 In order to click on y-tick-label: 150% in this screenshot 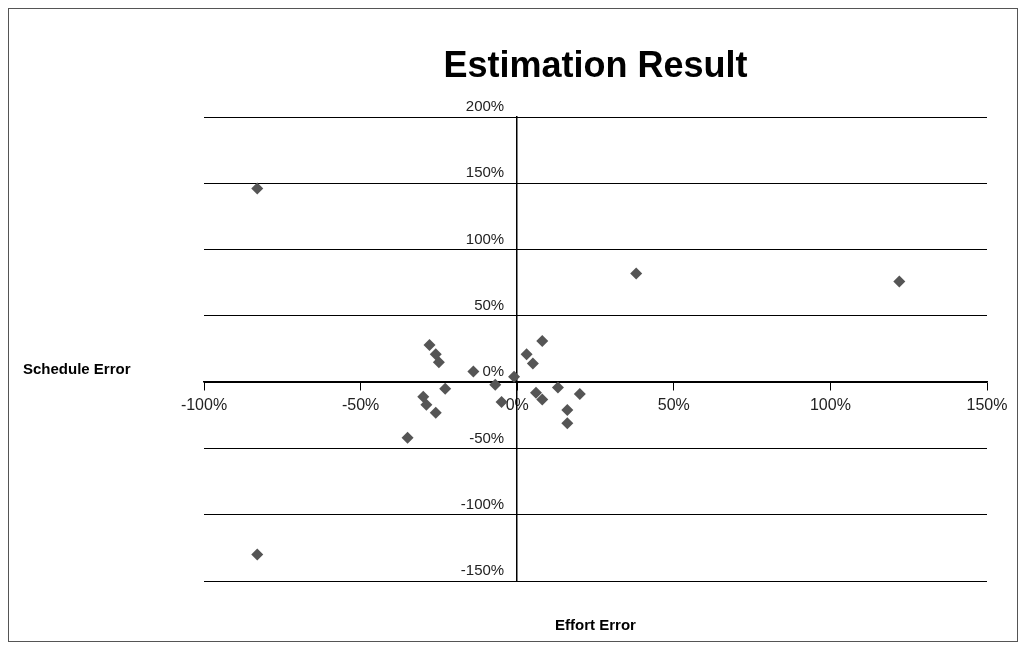, I will do `click(485, 172)`.